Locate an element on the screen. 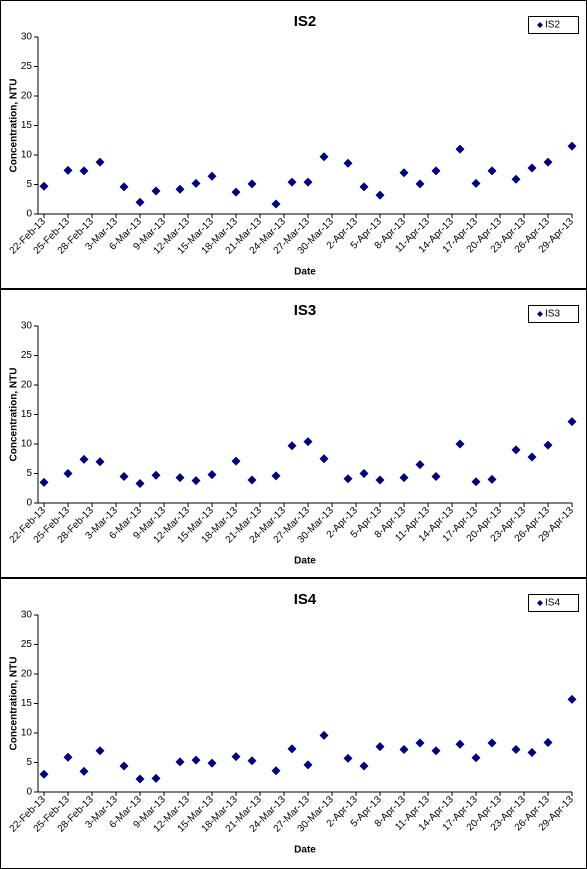 This screenshot has height=869, width=587. legend: IS2 is located at coordinates (553, 25).